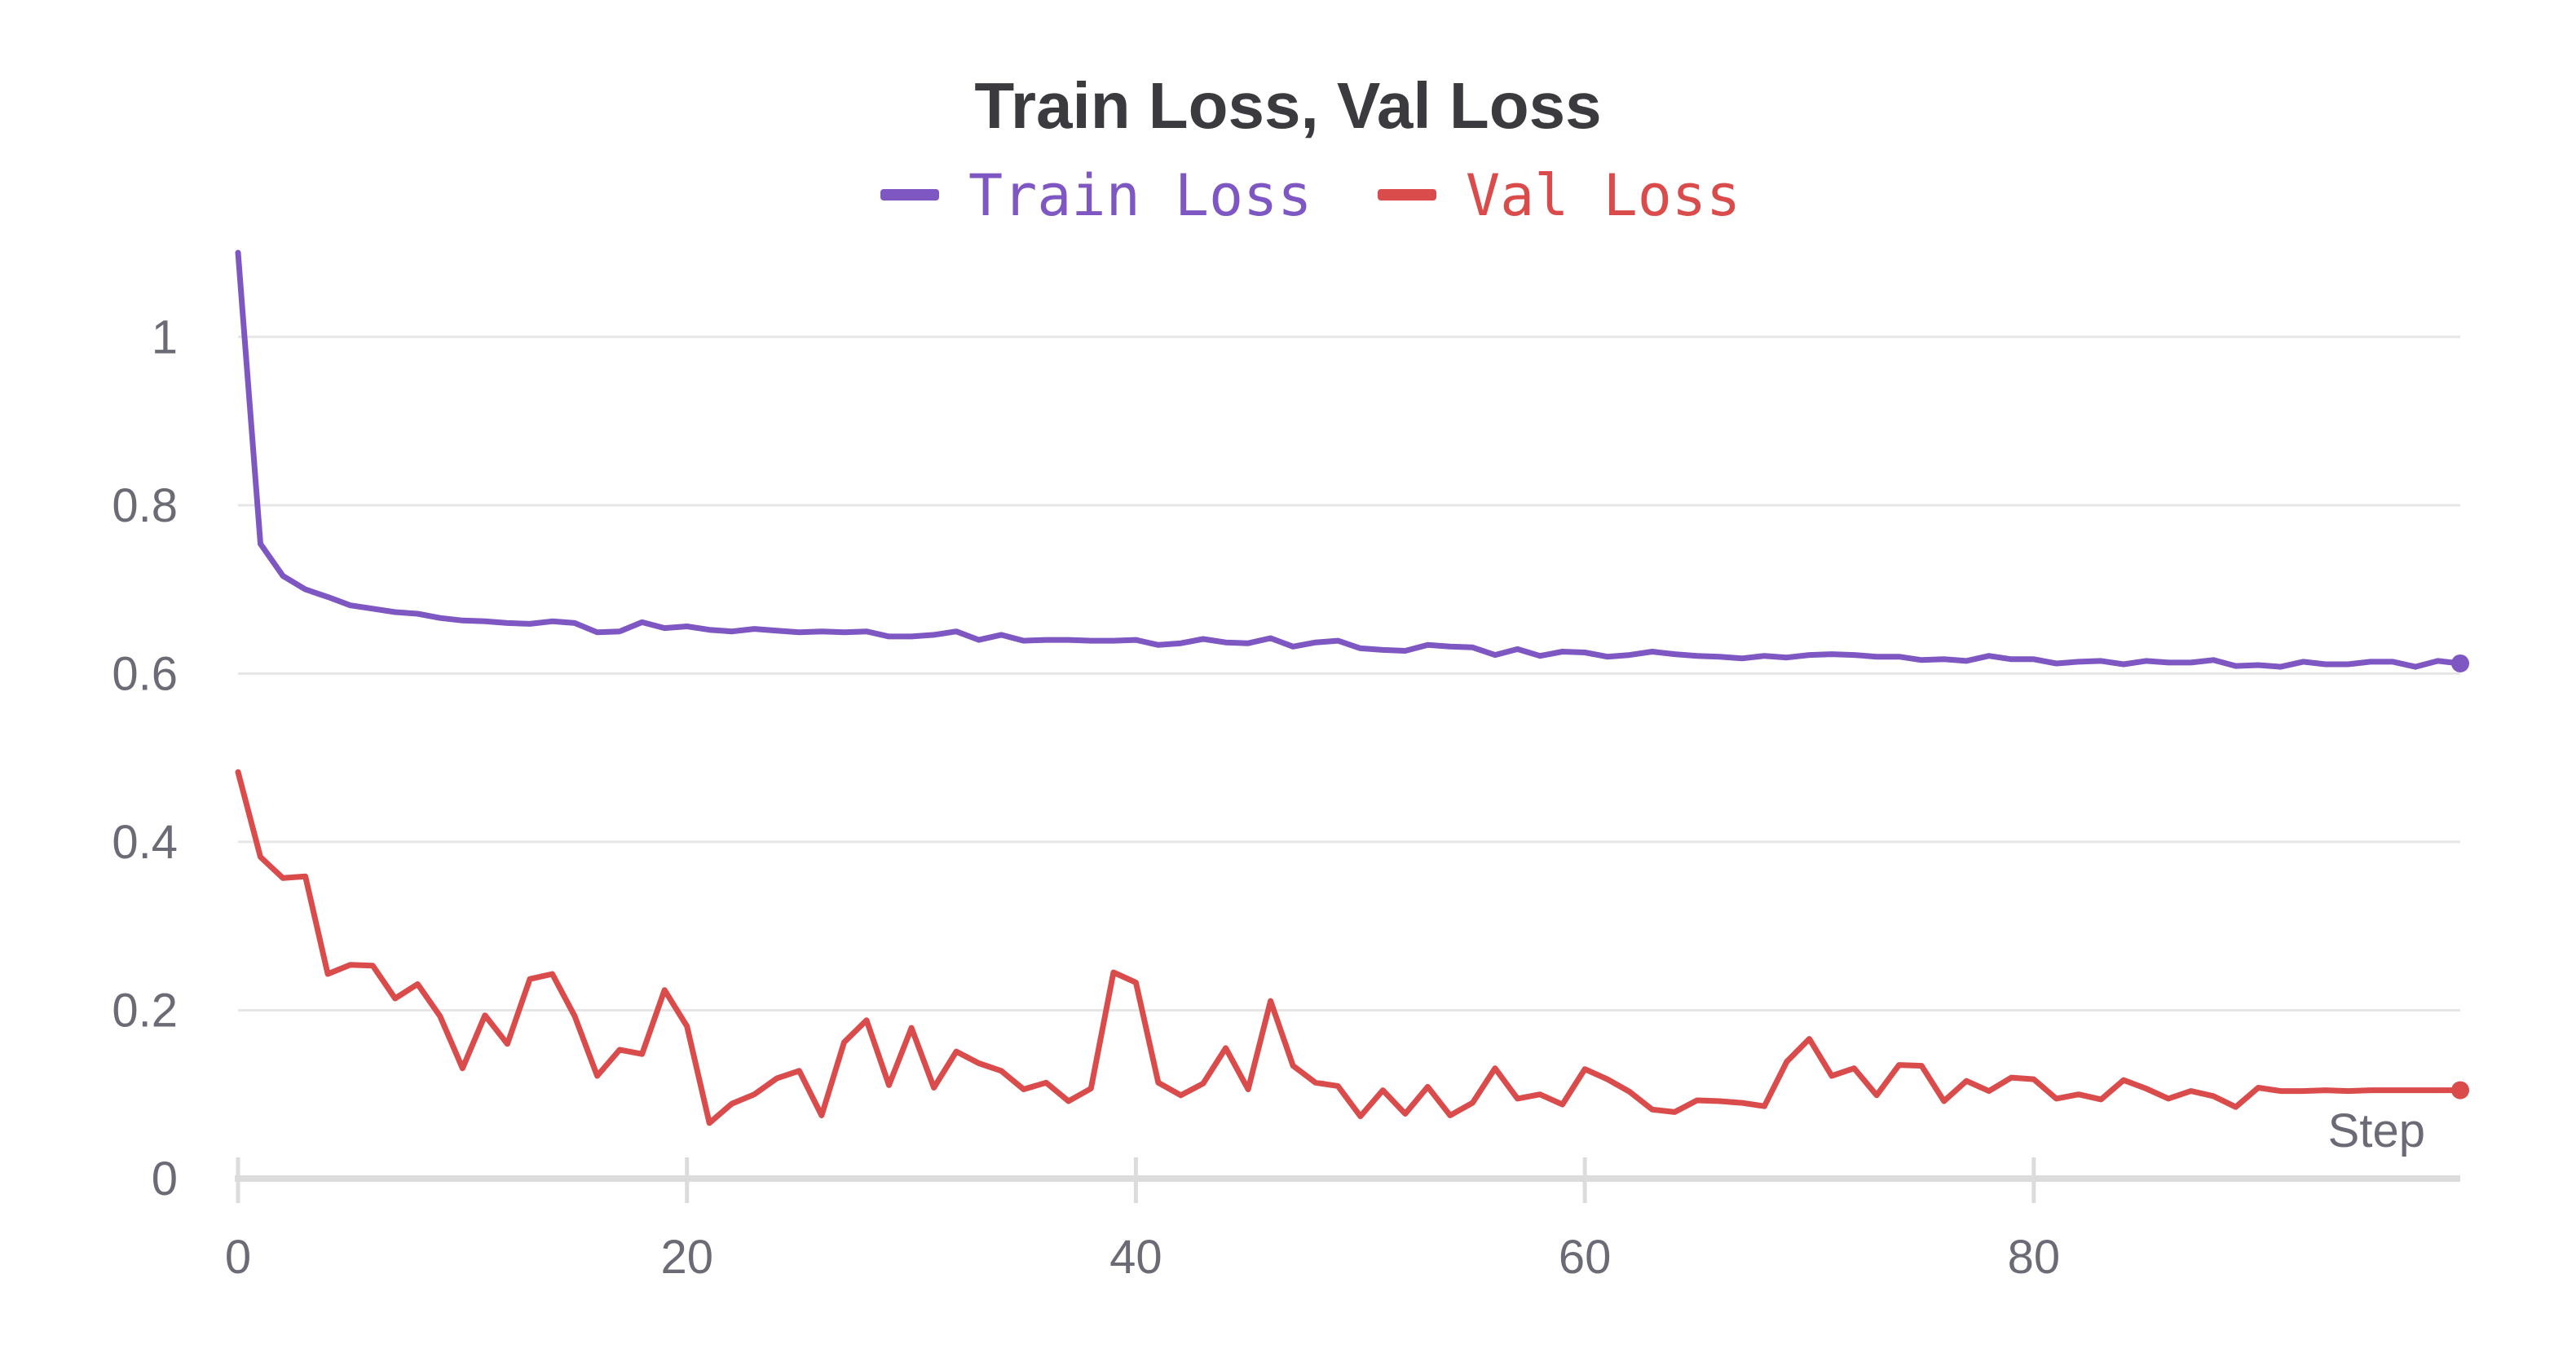 This screenshot has width=2576, height=1353. What do you see at coordinates (145, 1010) in the screenshot?
I see `y-tick-label: 0.2` at bounding box center [145, 1010].